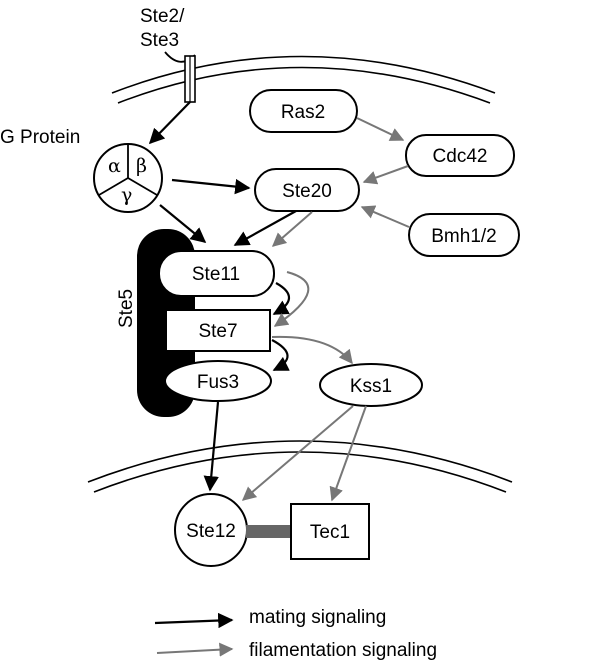  Describe the element at coordinates (141, 166) in the screenshot. I see `beta-subunit-label: β` at that location.